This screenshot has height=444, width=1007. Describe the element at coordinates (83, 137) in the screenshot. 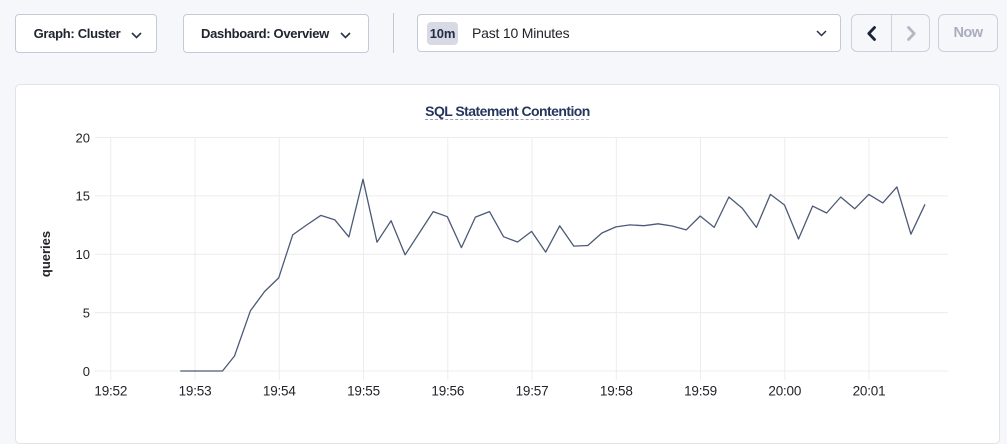

I see `svg-text: 20` at that location.